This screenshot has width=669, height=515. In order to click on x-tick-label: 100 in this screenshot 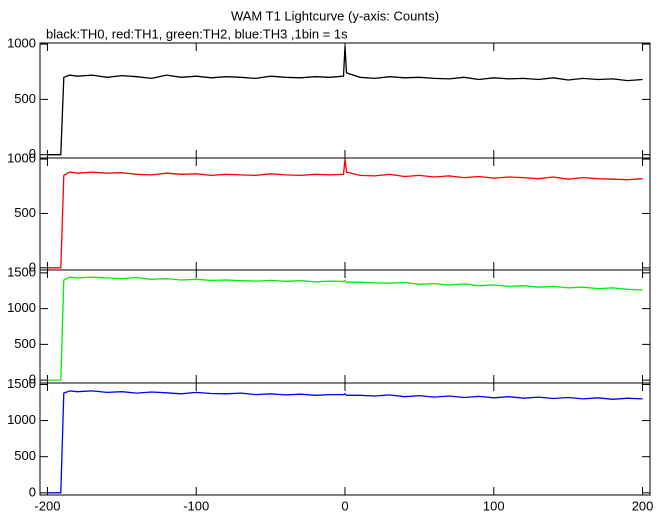, I will do `click(494, 505)`.